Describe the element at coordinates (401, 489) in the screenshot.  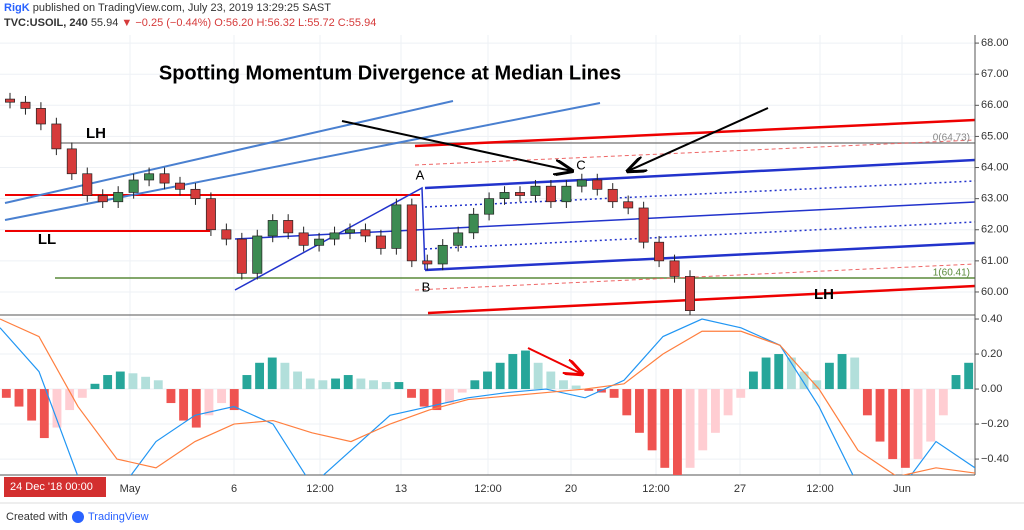
I see `x-tick-label: 13` at that location.